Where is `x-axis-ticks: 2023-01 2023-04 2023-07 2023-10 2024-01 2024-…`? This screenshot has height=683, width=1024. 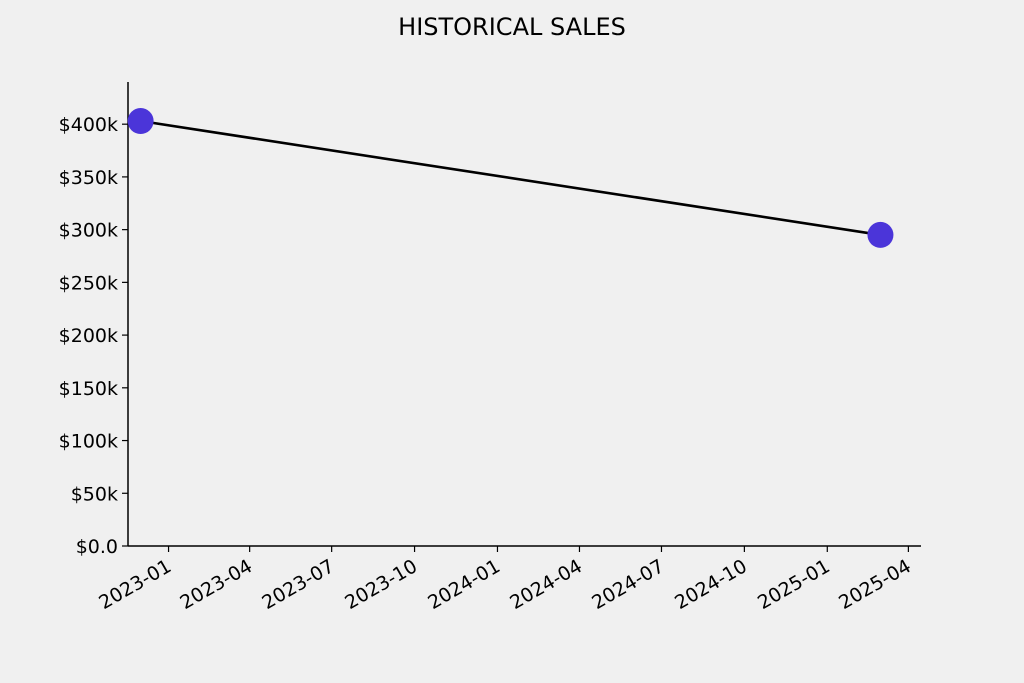
x-axis-ticks: 2023-01 2023-04 2023-07 2023-10 2024-01 2024-… is located at coordinates (505, 580).